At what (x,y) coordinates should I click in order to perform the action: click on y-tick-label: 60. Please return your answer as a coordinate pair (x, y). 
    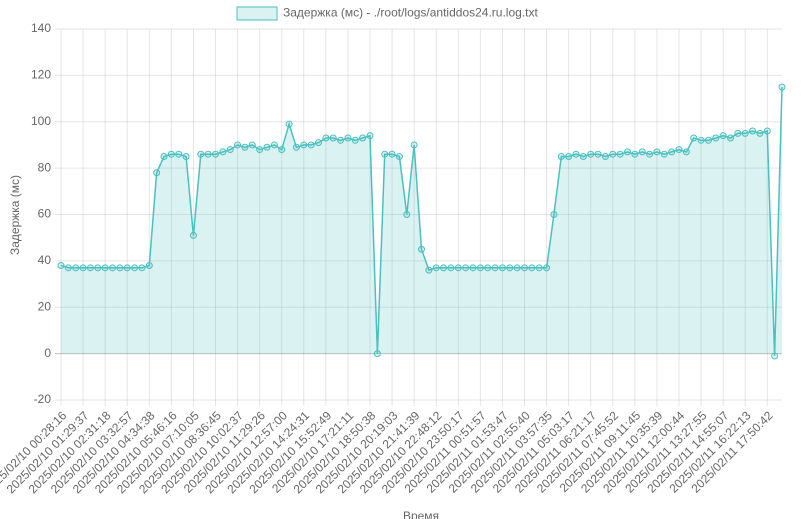
    Looking at the image, I should click on (45, 214).